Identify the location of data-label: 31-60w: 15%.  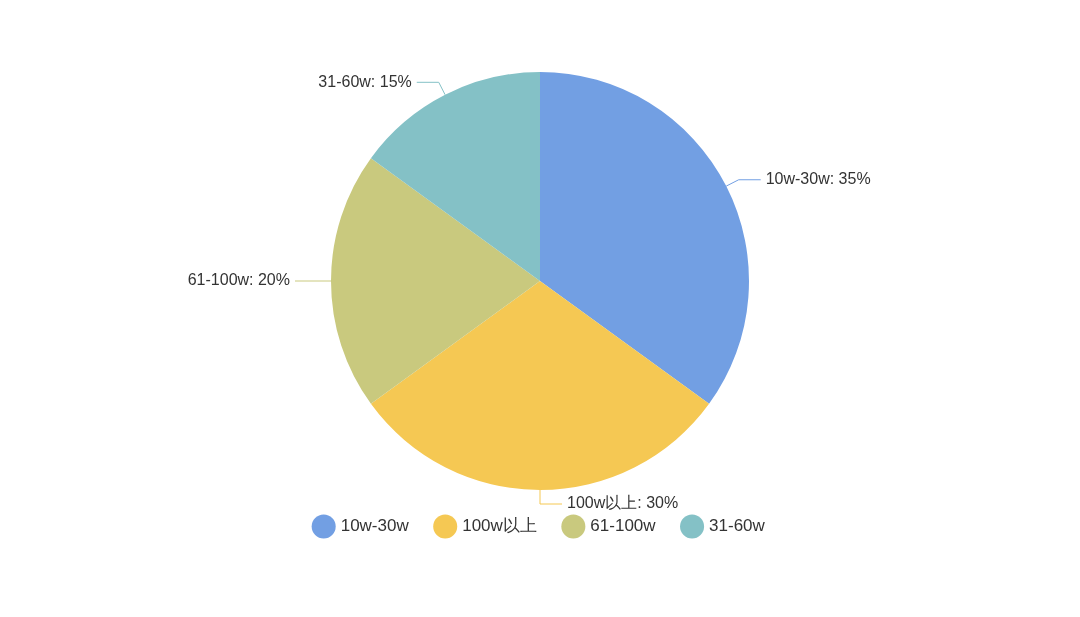
(365, 81).